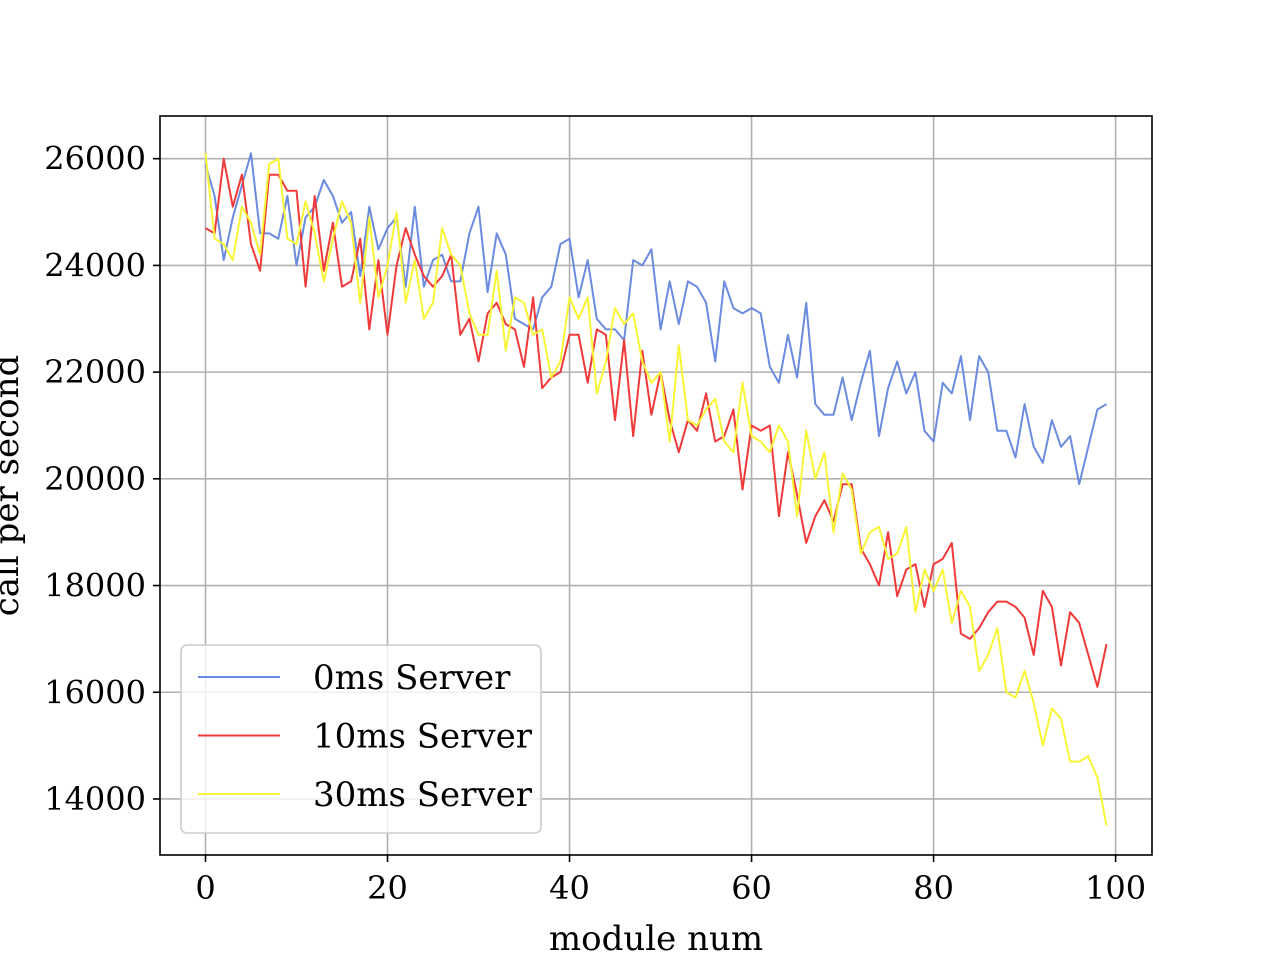 The image size is (1280, 960). I want to click on x-tick-label: 0, so click(205, 888).